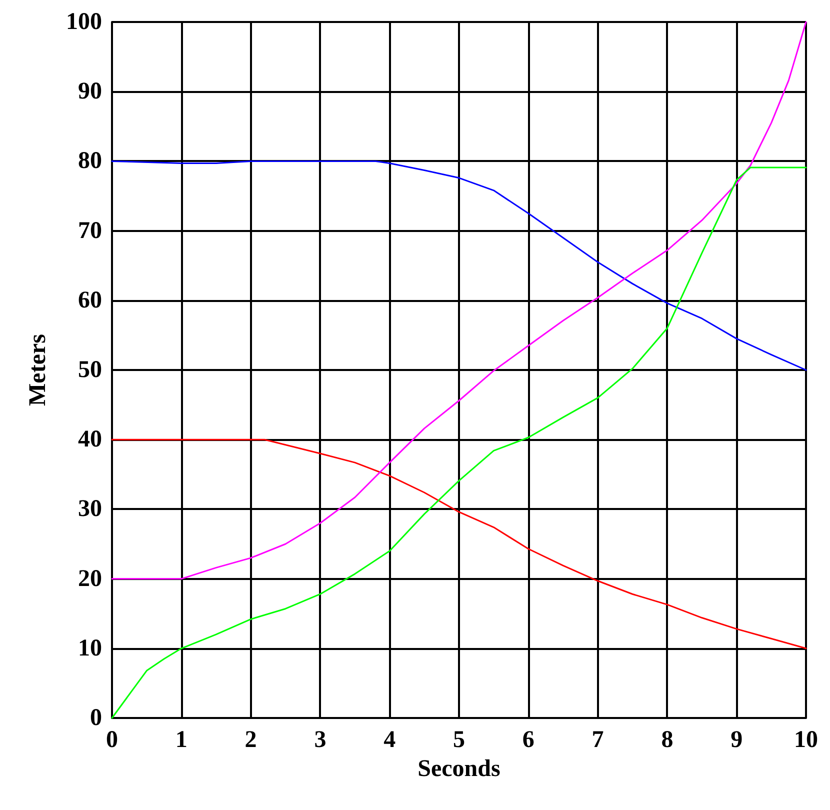 This screenshot has width=830, height=810. I want to click on x-tick-label: 3, so click(320, 740).